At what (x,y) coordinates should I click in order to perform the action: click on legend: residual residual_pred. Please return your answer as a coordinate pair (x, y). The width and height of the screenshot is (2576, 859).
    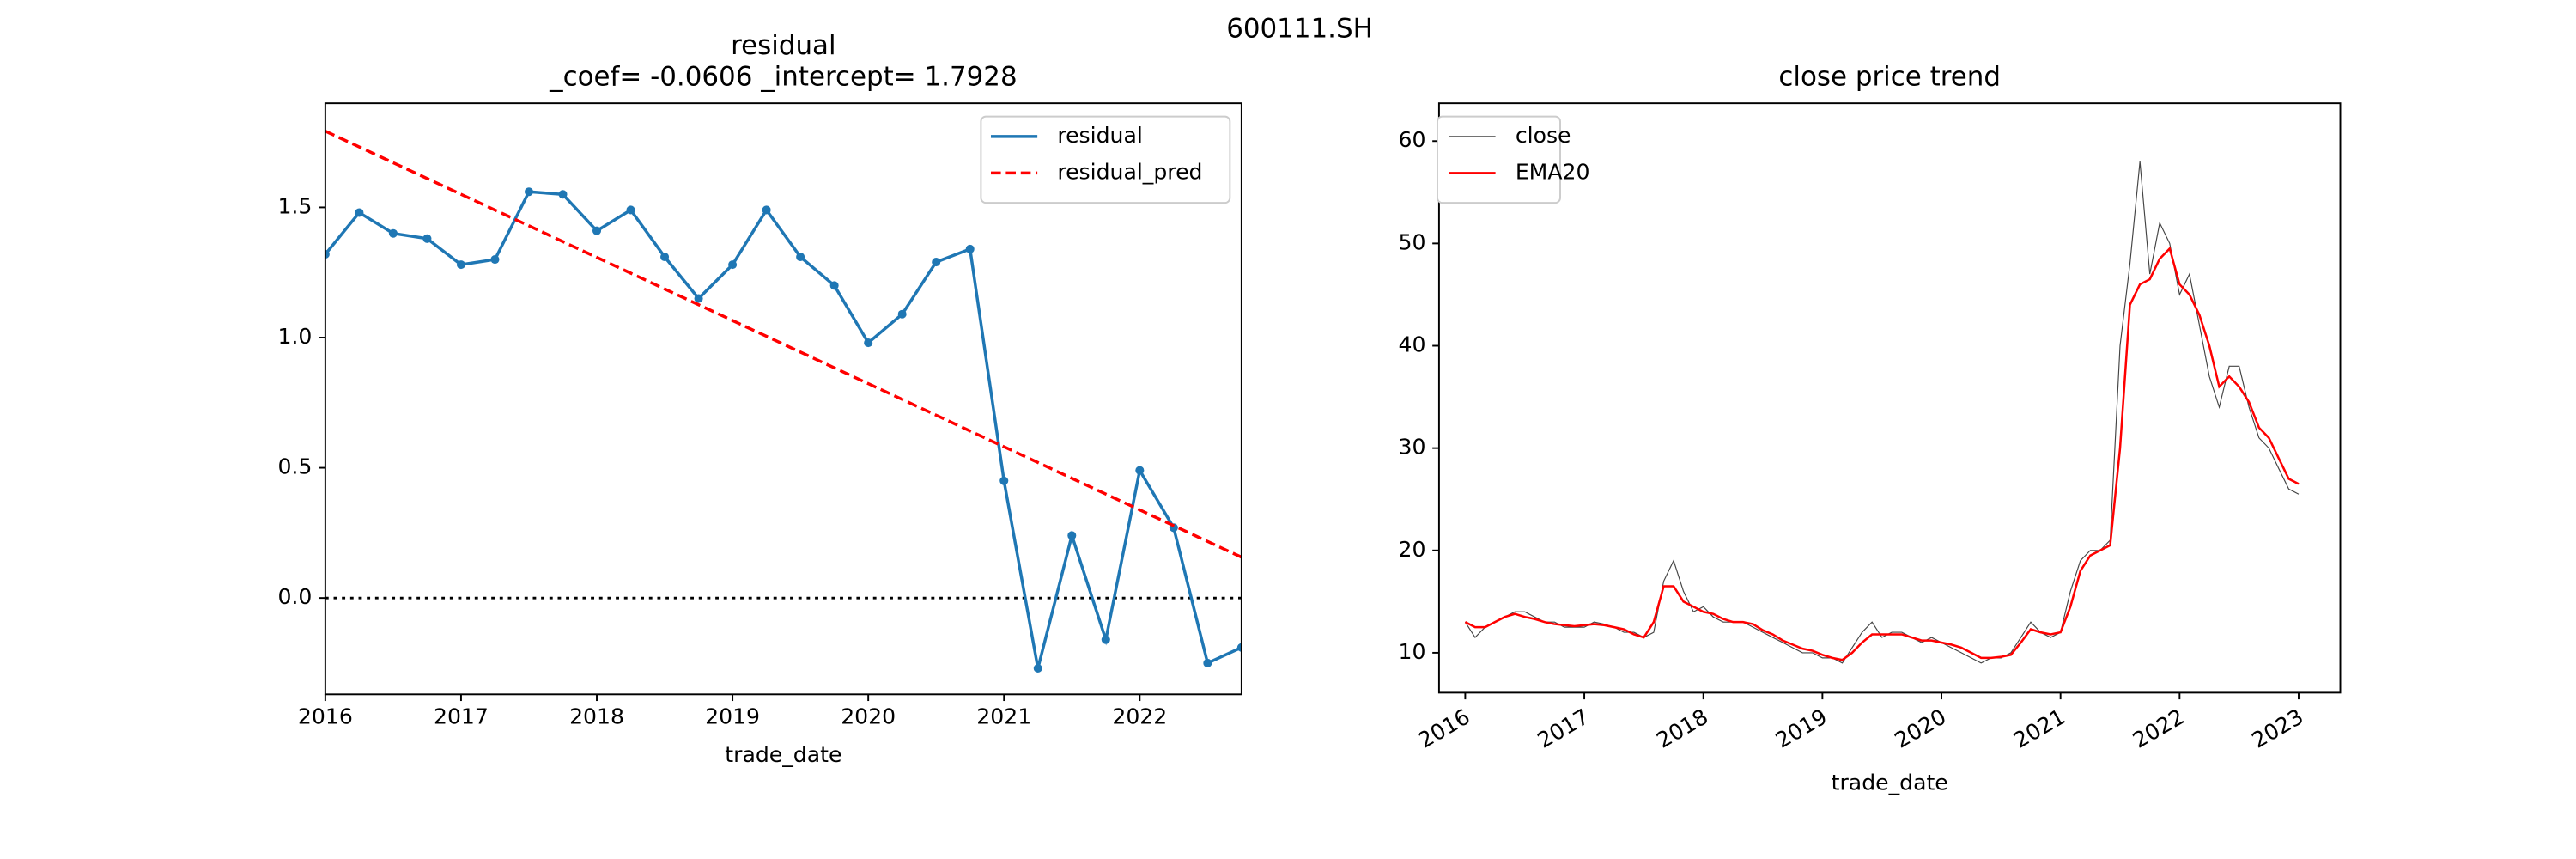
    Looking at the image, I should click on (1105, 160).